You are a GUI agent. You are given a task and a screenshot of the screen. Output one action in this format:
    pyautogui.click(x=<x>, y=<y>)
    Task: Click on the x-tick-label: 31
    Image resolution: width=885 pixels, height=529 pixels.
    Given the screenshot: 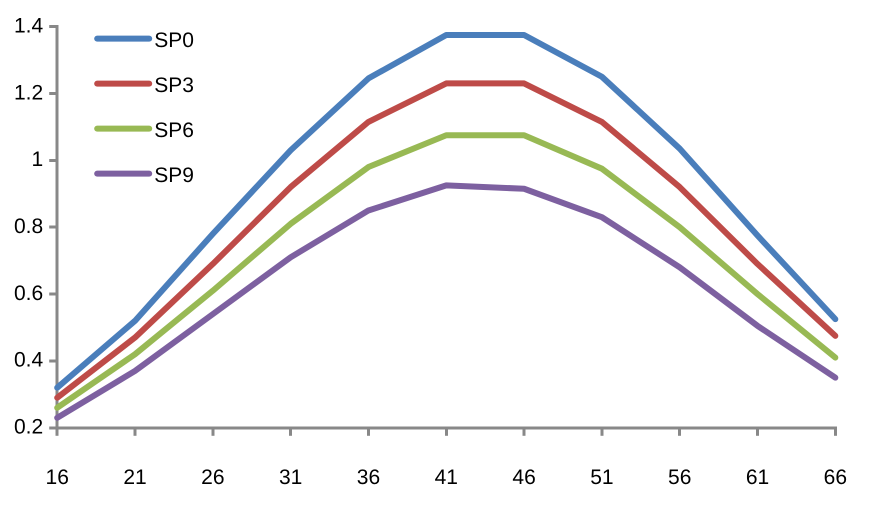 What is the action you would take?
    pyautogui.click(x=290, y=478)
    